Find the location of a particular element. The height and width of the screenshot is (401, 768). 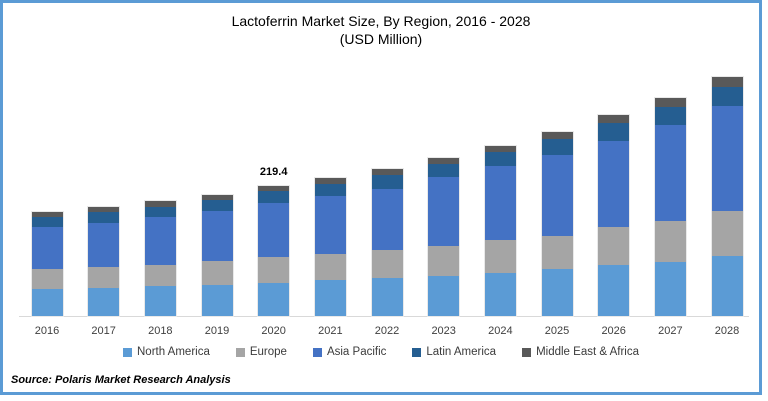

bar-2025 is located at coordinates (557, 224).